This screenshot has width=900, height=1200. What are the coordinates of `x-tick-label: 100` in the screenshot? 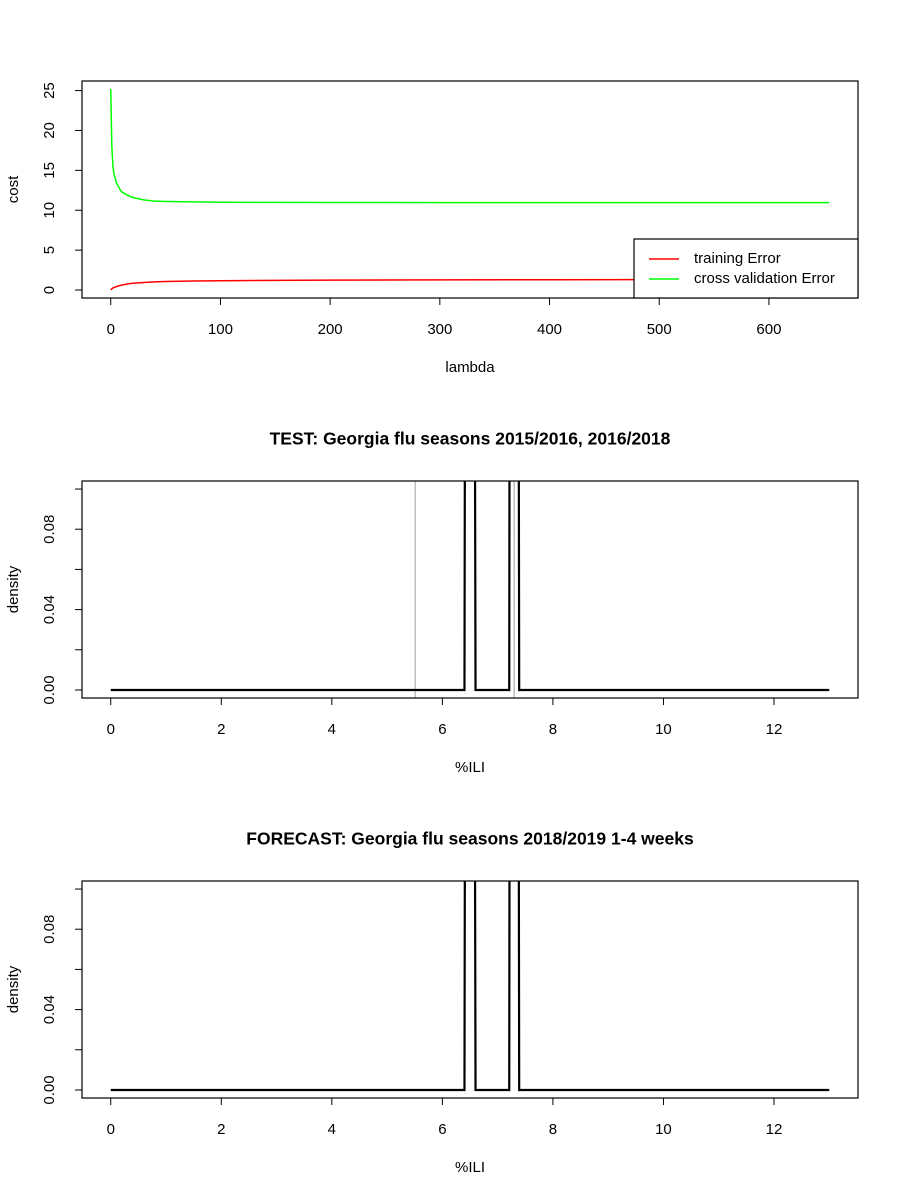 It's located at (220, 329).